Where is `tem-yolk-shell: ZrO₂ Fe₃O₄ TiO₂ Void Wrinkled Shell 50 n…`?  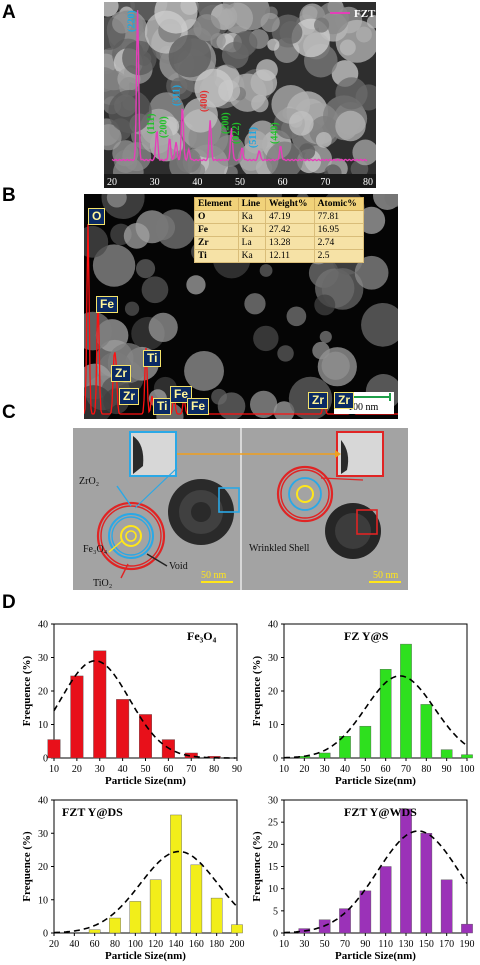 tem-yolk-shell: ZrO₂ Fe₃O₄ TiO₂ Void Wrinkled Shell 50 n… is located at coordinates (240, 509).